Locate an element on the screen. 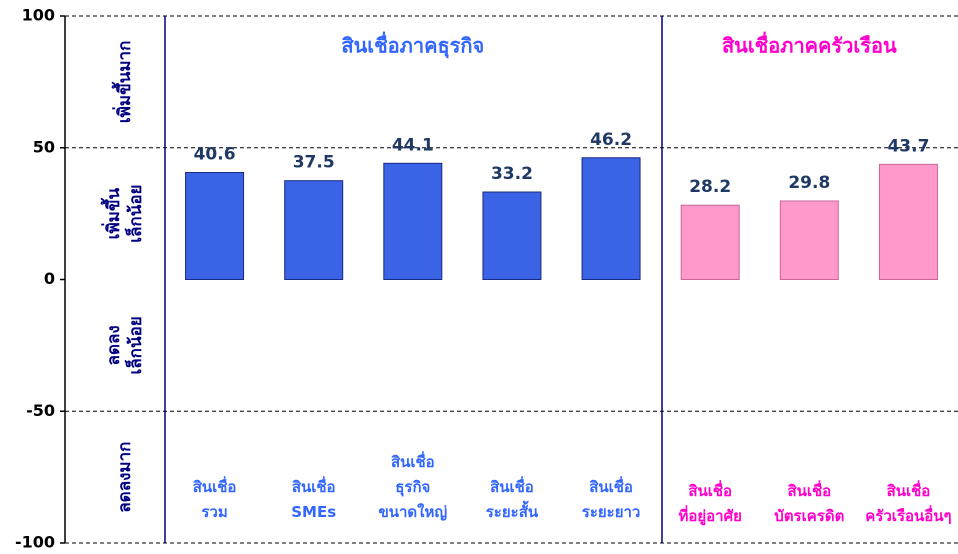  zone-label: เพิ่มขึ้นมาก is located at coordinates (123, 82).